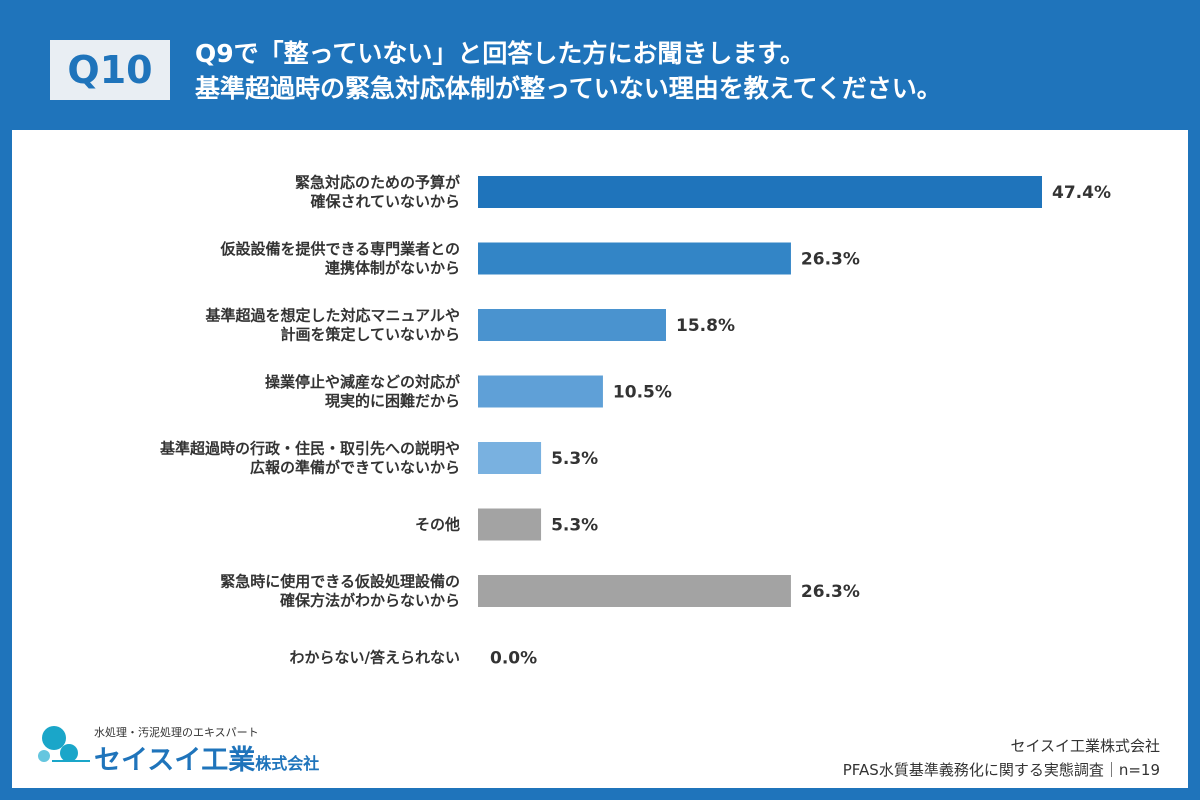 This screenshot has height=800, width=1200. I want to click on category-label: 基準超過時の行政・住民・取引先への説明や広報の準備ができていないから, so click(309, 458).